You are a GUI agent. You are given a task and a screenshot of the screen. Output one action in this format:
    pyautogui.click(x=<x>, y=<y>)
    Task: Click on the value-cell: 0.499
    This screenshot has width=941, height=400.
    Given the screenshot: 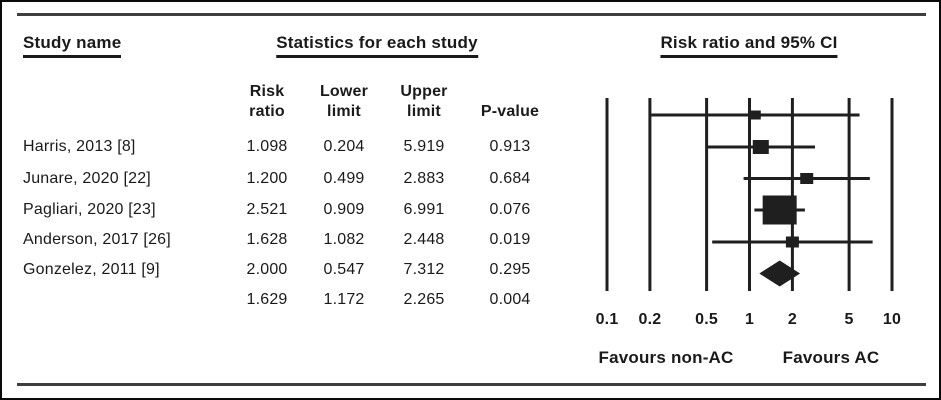 What is the action you would take?
    pyautogui.click(x=344, y=178)
    